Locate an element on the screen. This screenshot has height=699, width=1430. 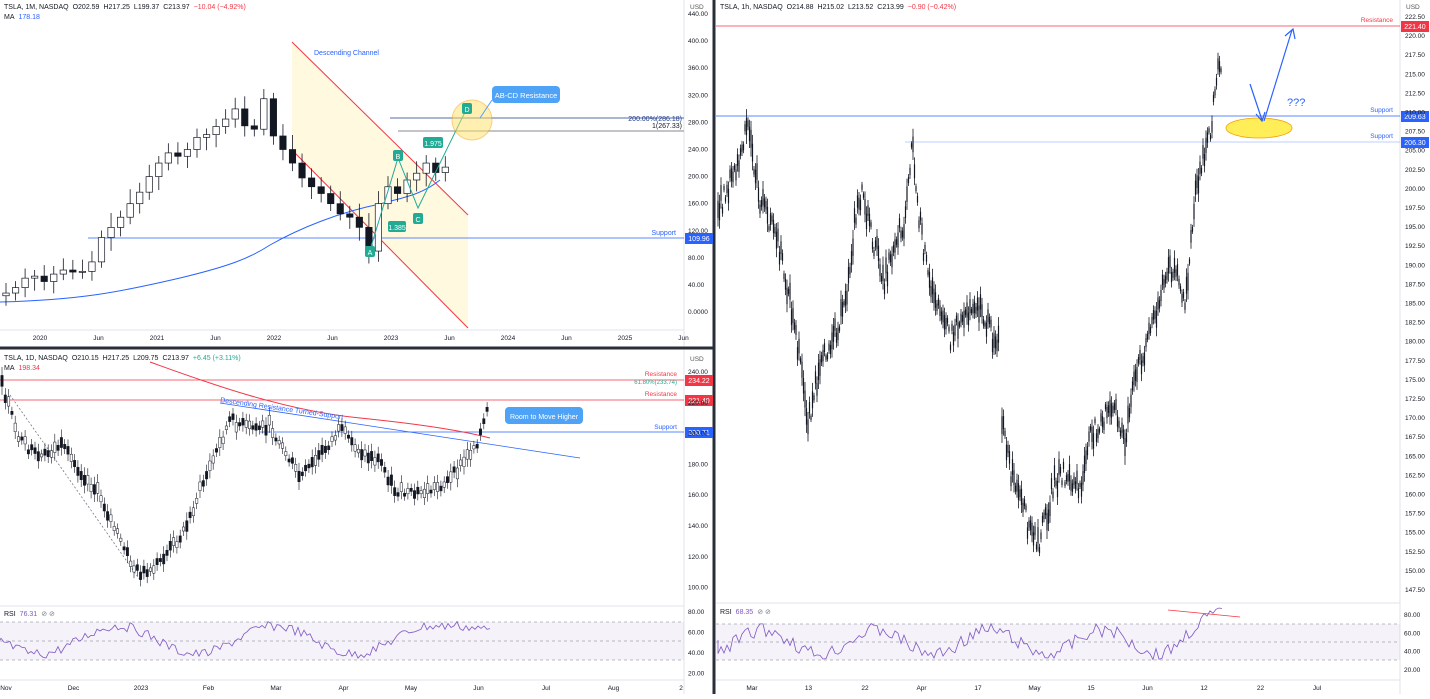
target-ellipse is located at coordinates (1259, 128).